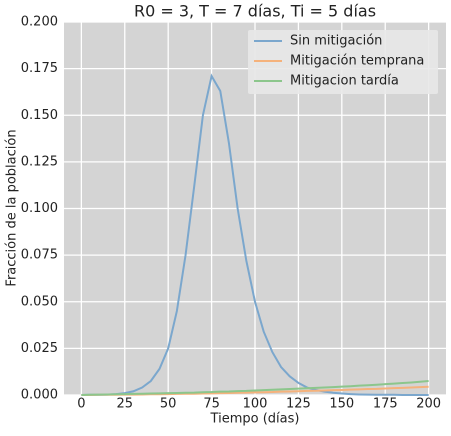 This screenshot has height=436, width=451. Describe the element at coordinates (255, 419) in the screenshot. I see `x-axis-label: Tiempo (días)` at that location.